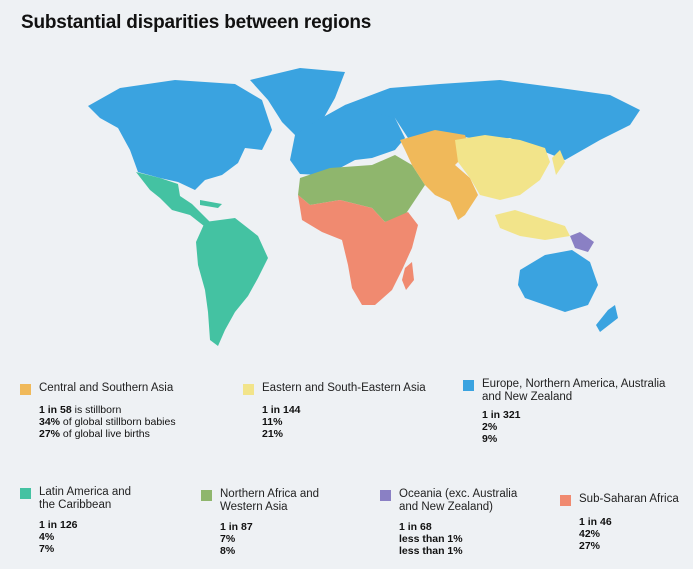 This screenshot has width=693, height=569. I want to click on region-north-america, so click(180, 135).